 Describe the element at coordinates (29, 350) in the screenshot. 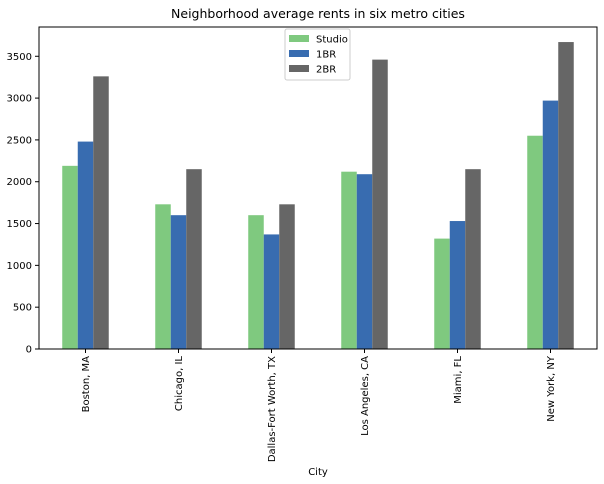

I see `y-tick-label: 0` at that location.